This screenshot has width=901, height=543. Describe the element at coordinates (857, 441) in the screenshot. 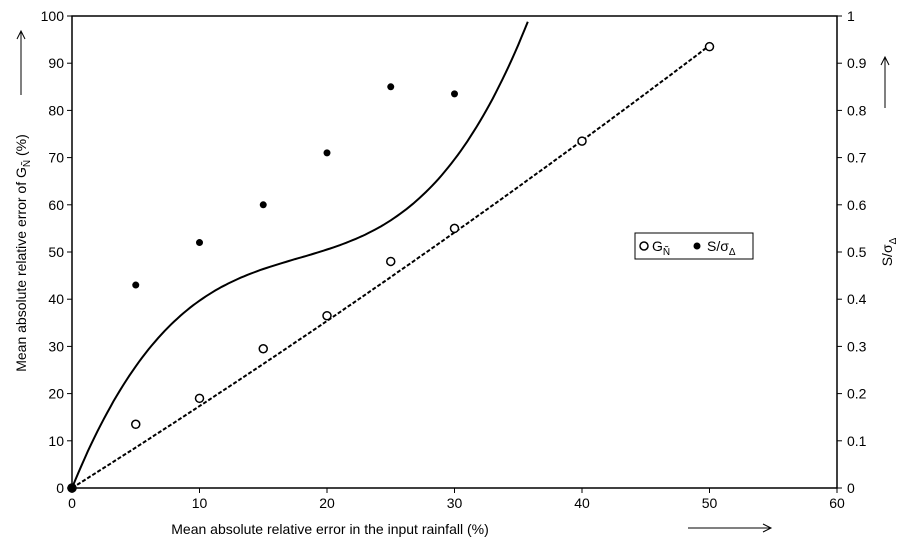

I see `right-y-tick-label: 0.1` at that location.